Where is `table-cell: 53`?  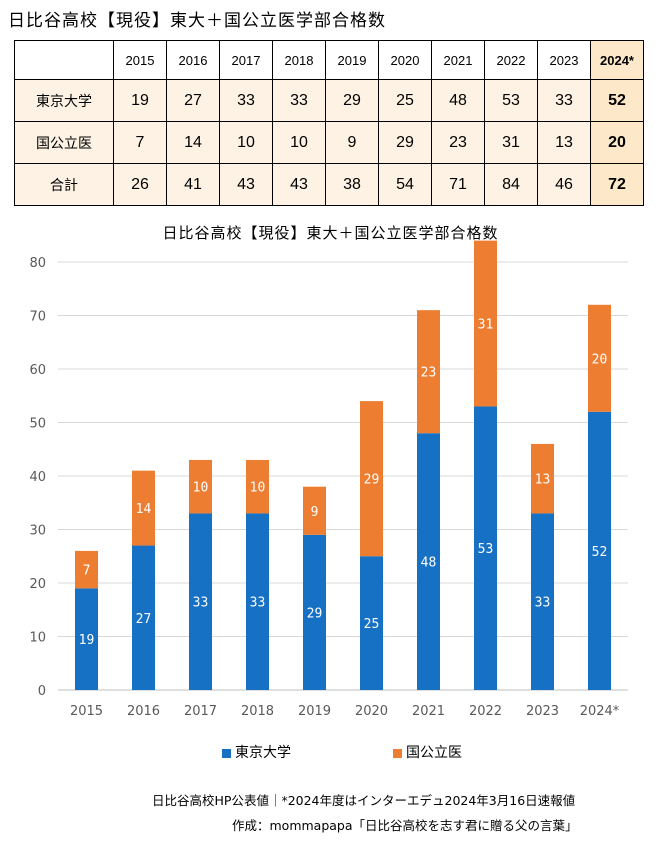
table-cell: 53 is located at coordinates (511, 100).